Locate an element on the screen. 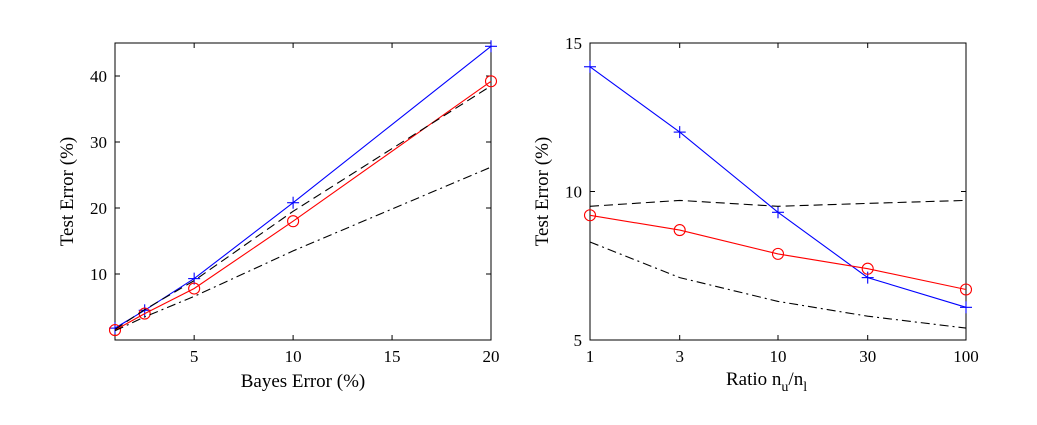 The height and width of the screenshot is (425, 1037). x-tick-label: 5 is located at coordinates (194, 356).